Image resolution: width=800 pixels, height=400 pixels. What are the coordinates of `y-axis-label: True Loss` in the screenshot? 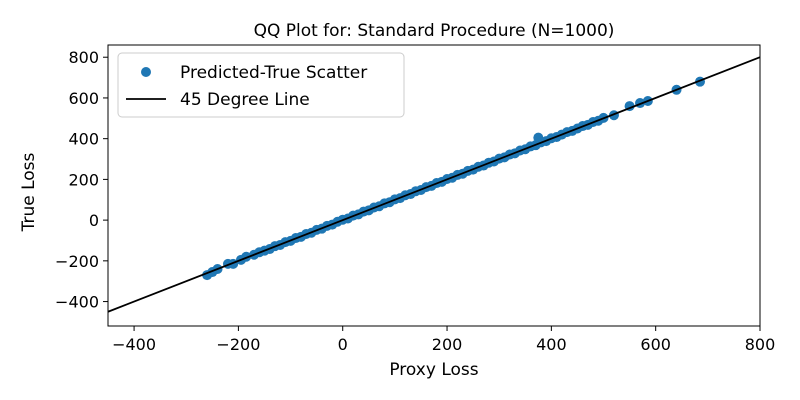 It's located at (29, 192).